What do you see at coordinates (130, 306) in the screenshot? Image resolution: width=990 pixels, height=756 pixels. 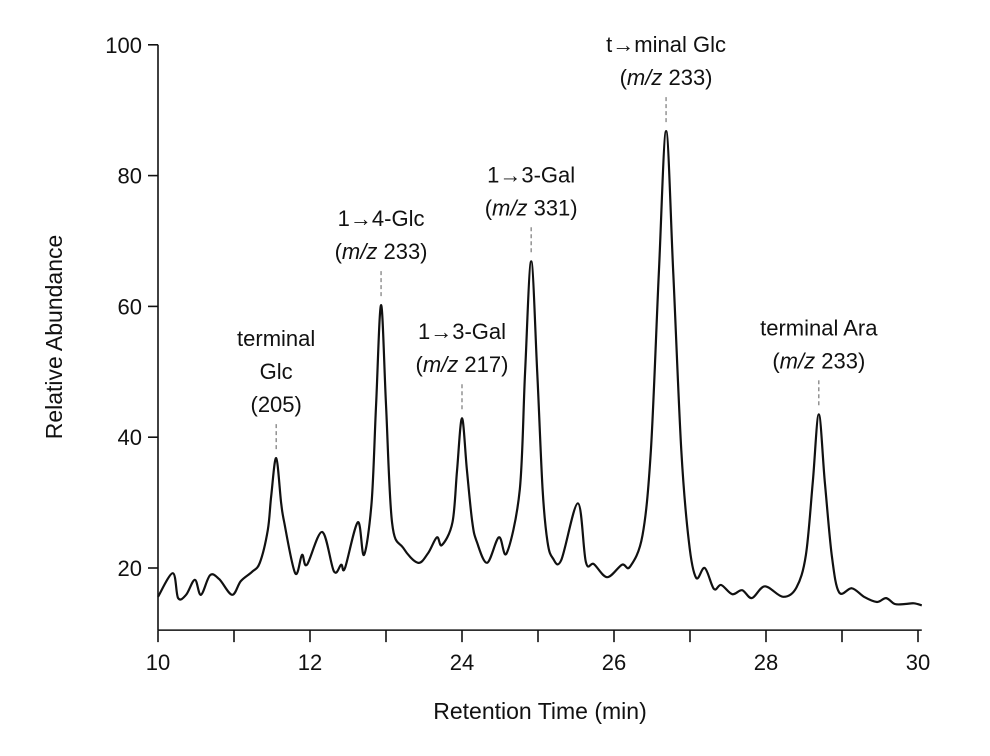 I see `y-tick-label: 60` at bounding box center [130, 306].